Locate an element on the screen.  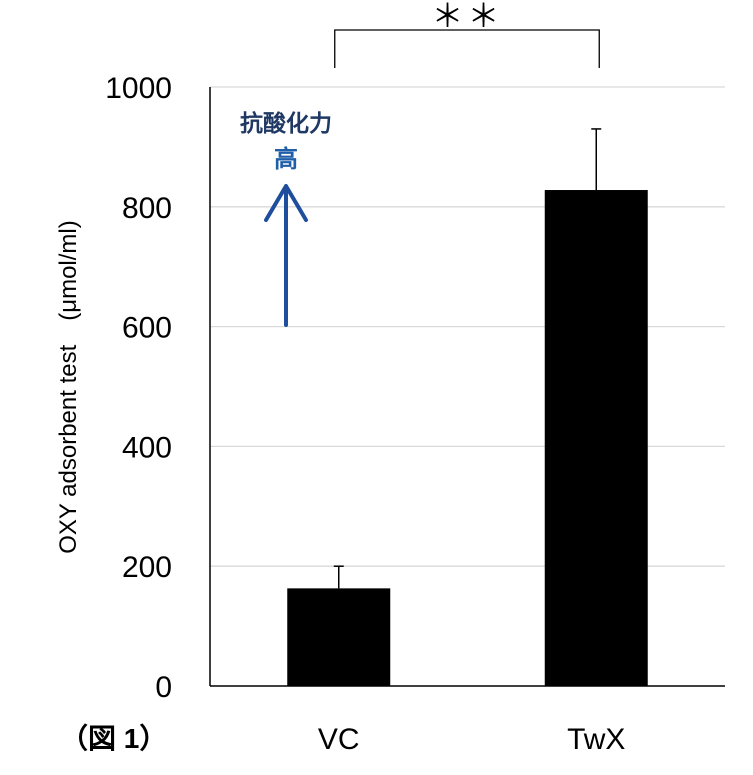
significance-label: ＊＊ is located at coordinates (467, 17).